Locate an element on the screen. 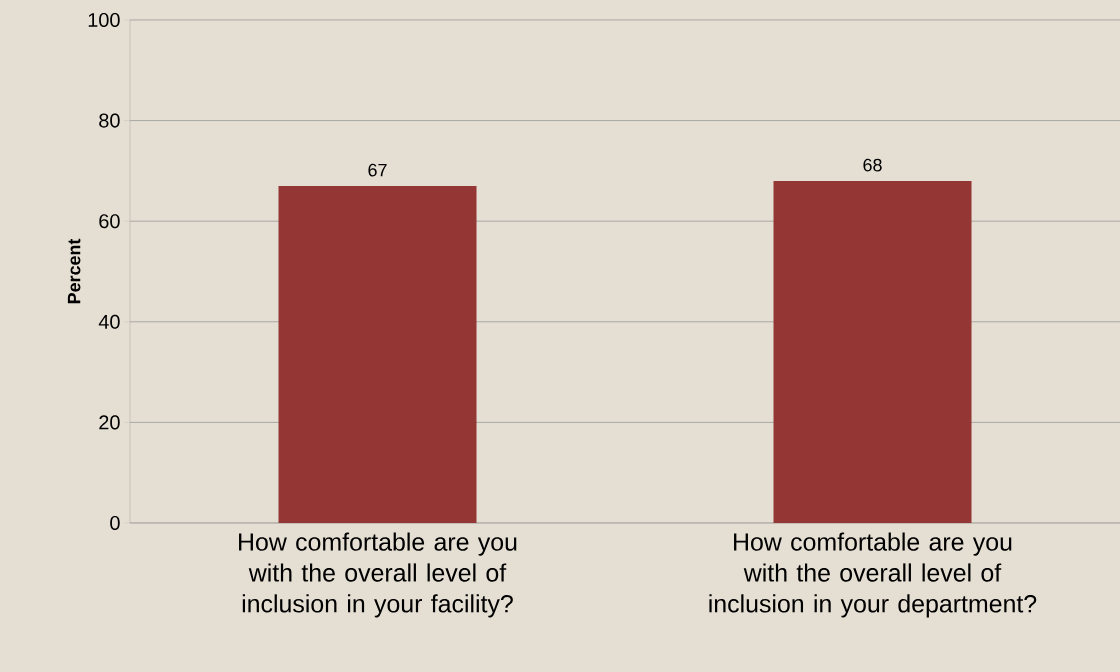 The image size is (1120, 672). y-tick-label: 40 is located at coordinates (109, 321).